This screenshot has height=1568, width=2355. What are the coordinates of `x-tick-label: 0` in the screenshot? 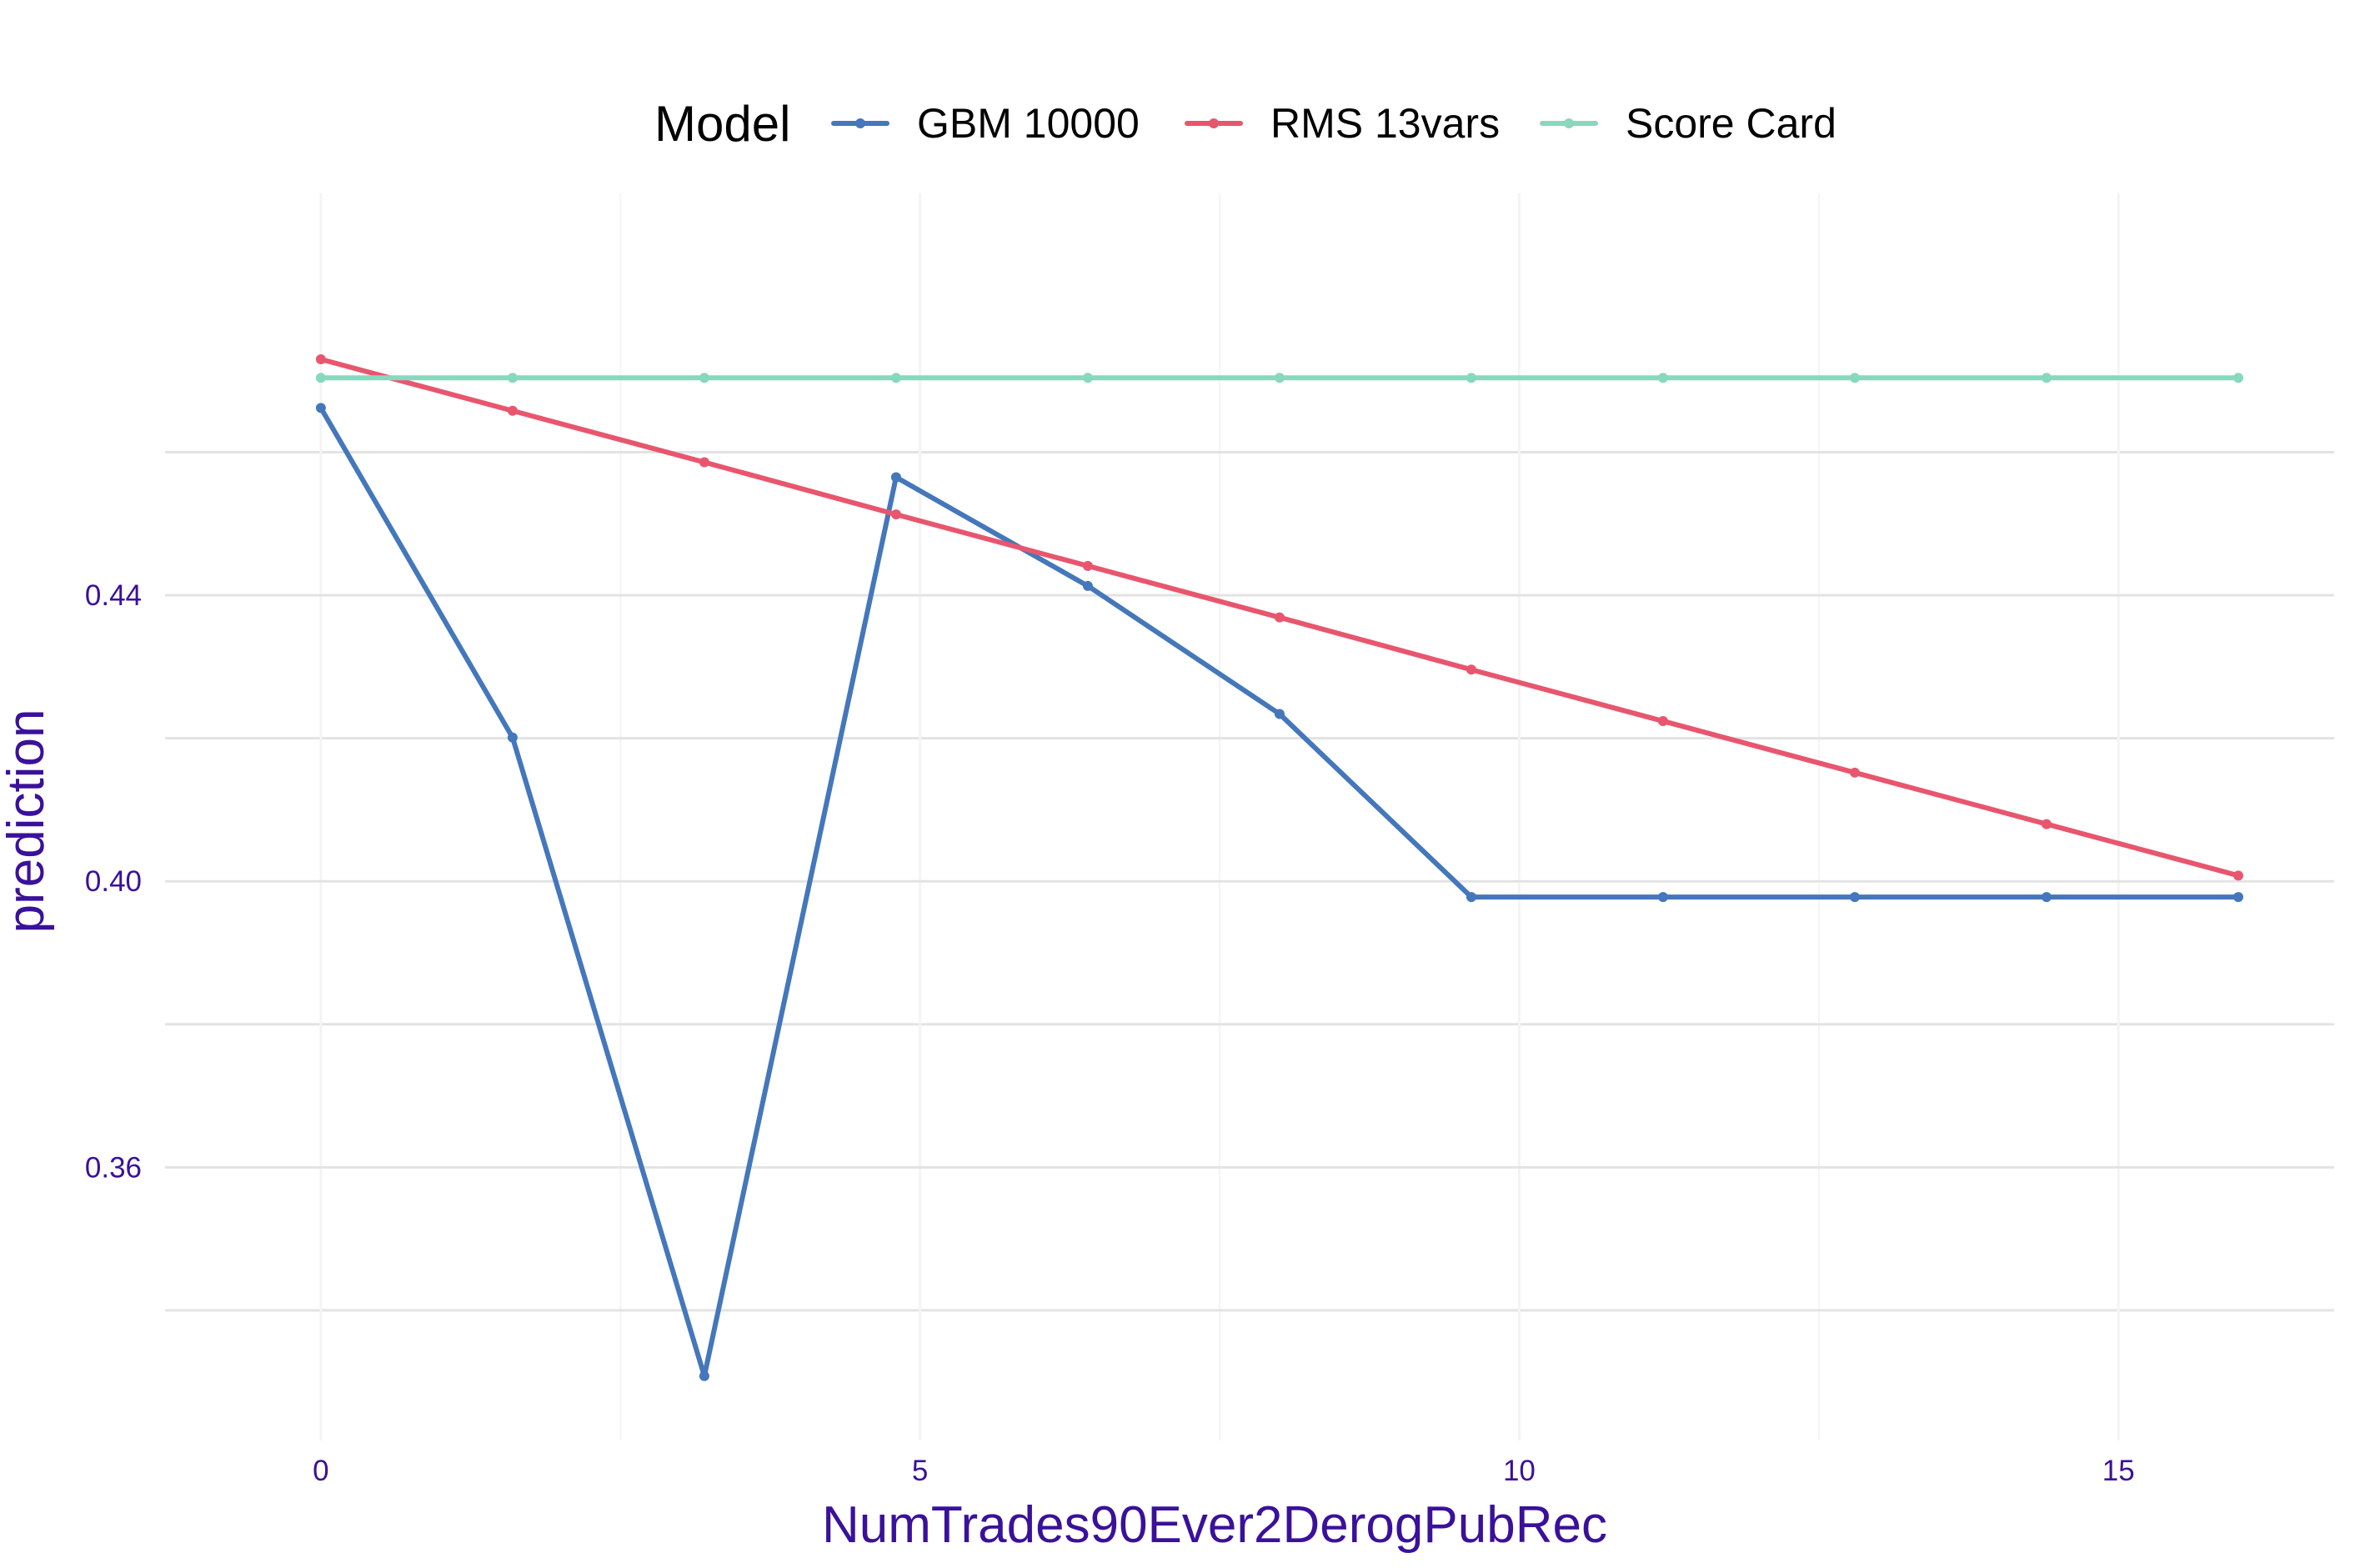 It's located at (320, 1471).